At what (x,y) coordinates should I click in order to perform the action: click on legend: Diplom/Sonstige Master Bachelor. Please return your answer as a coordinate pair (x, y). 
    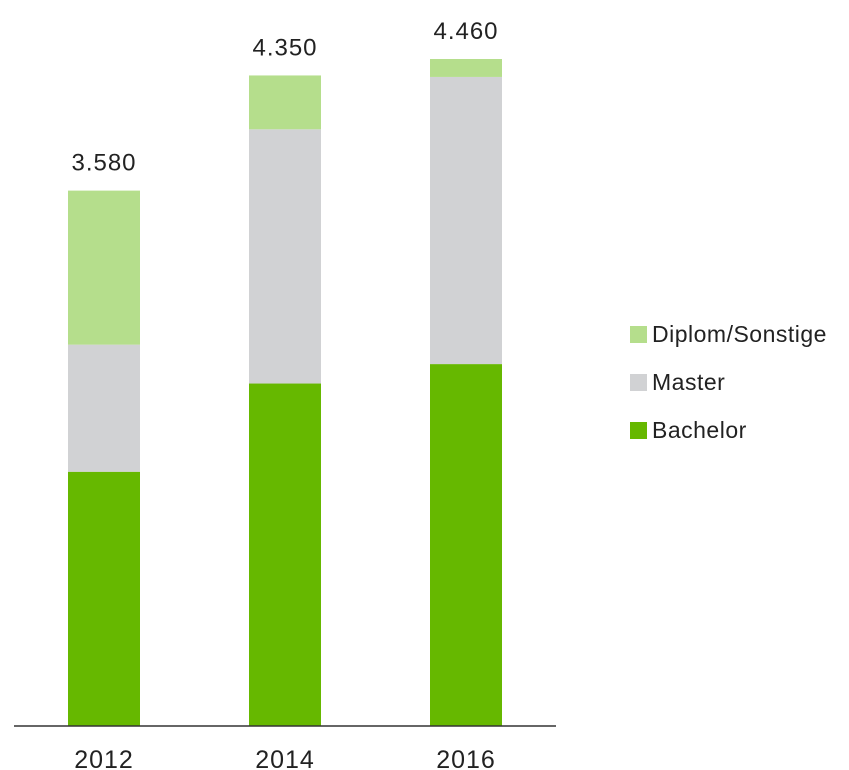
    Looking at the image, I should click on (728, 382).